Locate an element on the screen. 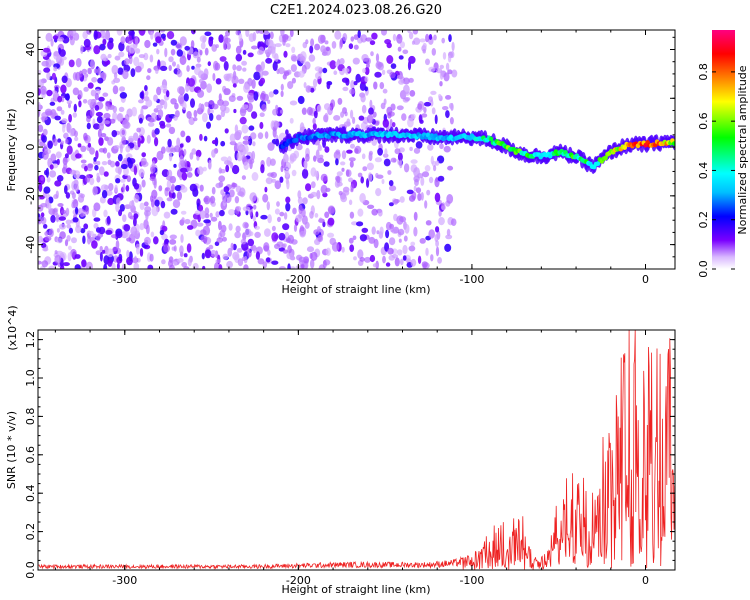  colorbar-tick-label: 0.4 is located at coordinates (703, 171).